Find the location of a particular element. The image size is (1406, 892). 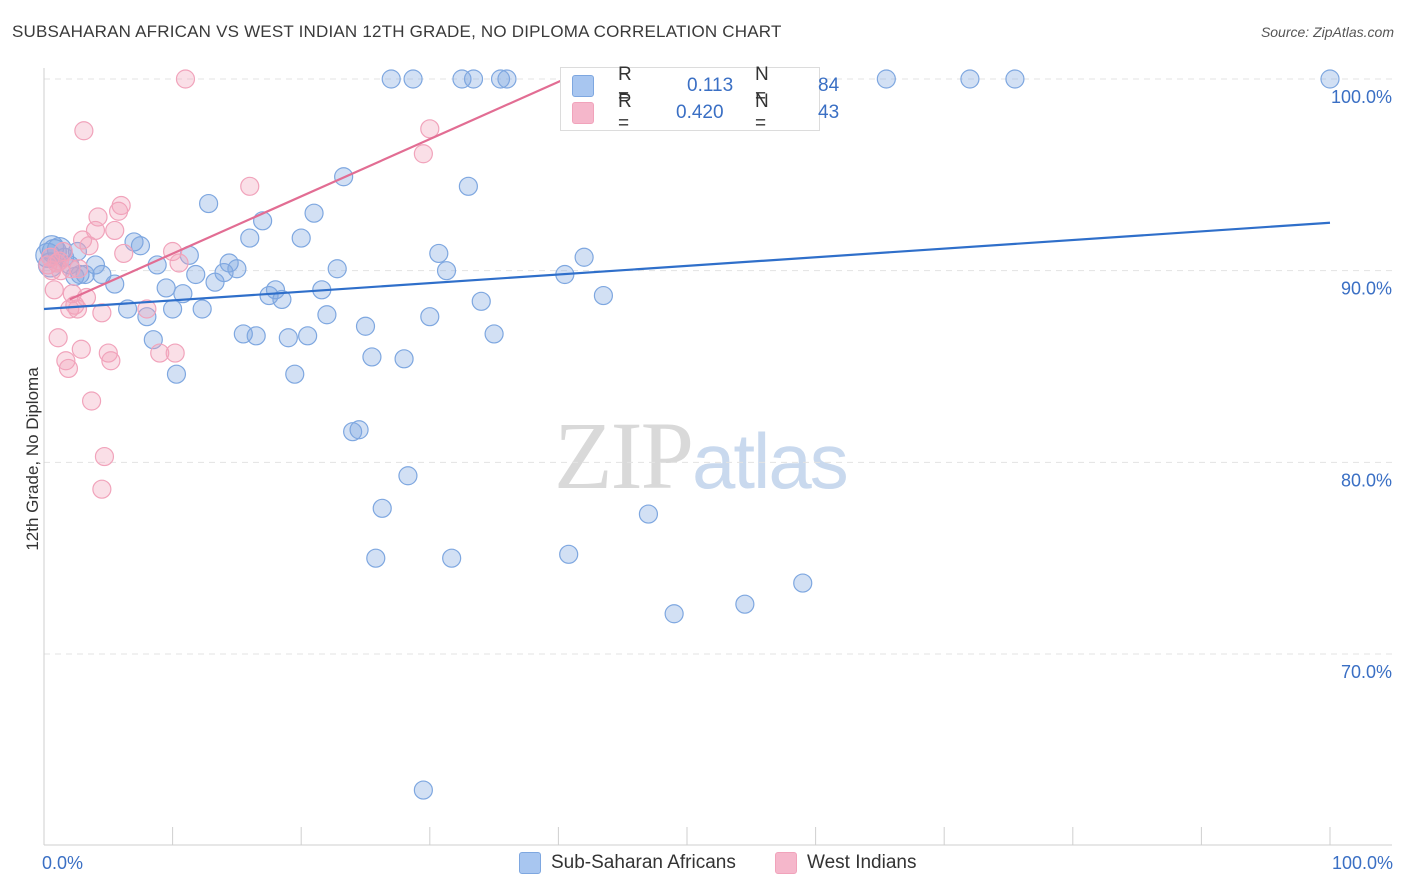

y-tick-label: 90.0% is located at coordinates (1366, 289).